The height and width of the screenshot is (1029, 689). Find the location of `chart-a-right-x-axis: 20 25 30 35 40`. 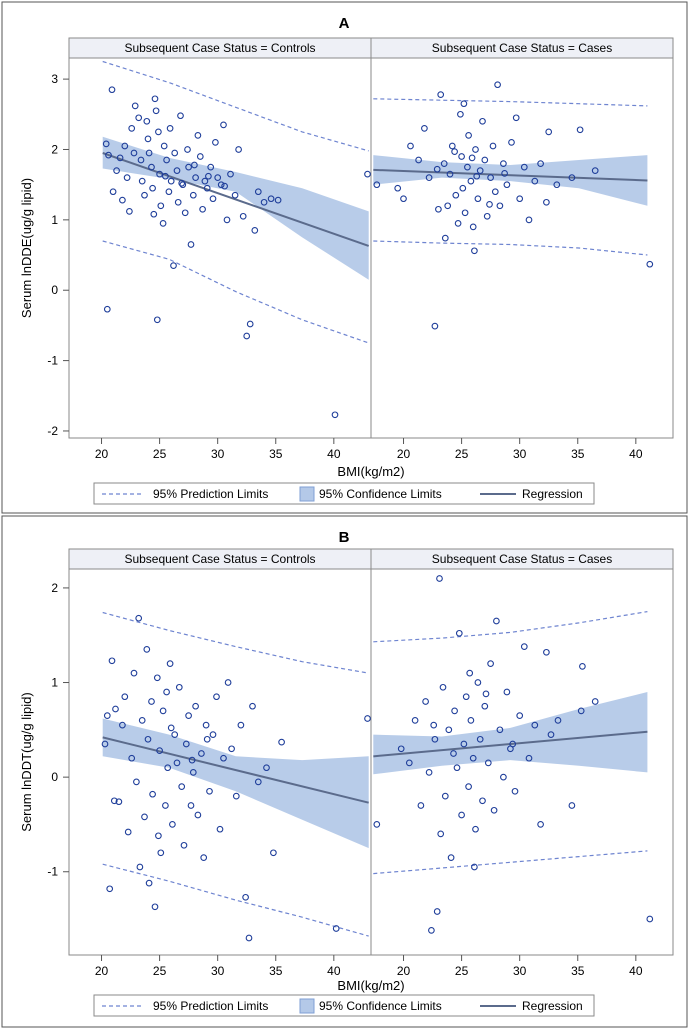

chart-a-right-x-axis: 20 25 30 35 40 is located at coordinates (520, 449).